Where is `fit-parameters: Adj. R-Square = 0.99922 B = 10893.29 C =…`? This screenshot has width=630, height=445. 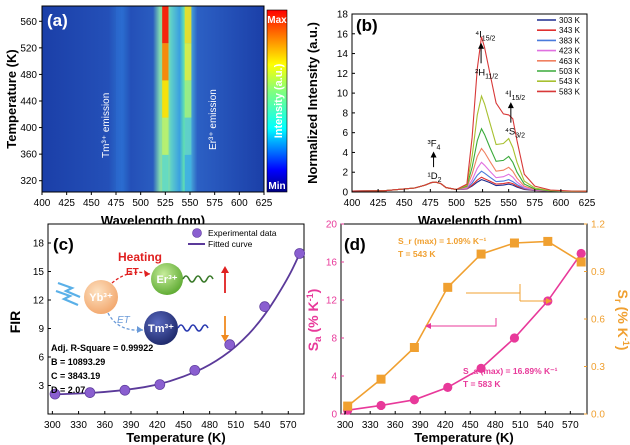 fit-parameters: Adj. R-Square = 0.99922 B = 10893.29 C =… is located at coordinates (102, 369).